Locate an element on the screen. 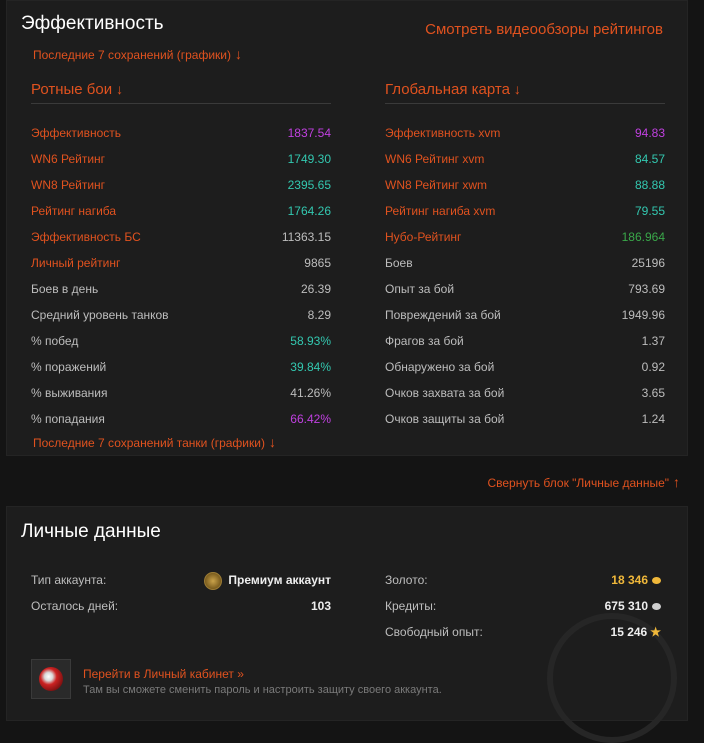 The width and height of the screenshot is (704, 743). company-stat-value: 8.29 is located at coordinates (319, 315).